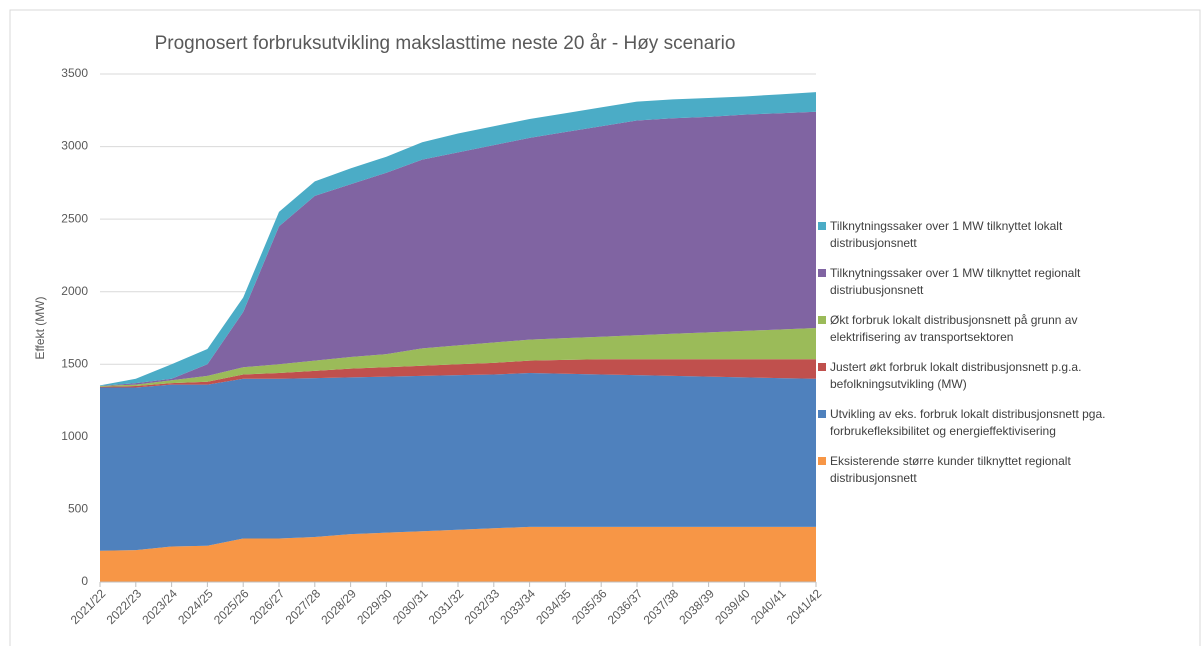 This screenshot has height=646, width=1203. I want to click on x-tick-label: 2037/38, so click(661, 606).